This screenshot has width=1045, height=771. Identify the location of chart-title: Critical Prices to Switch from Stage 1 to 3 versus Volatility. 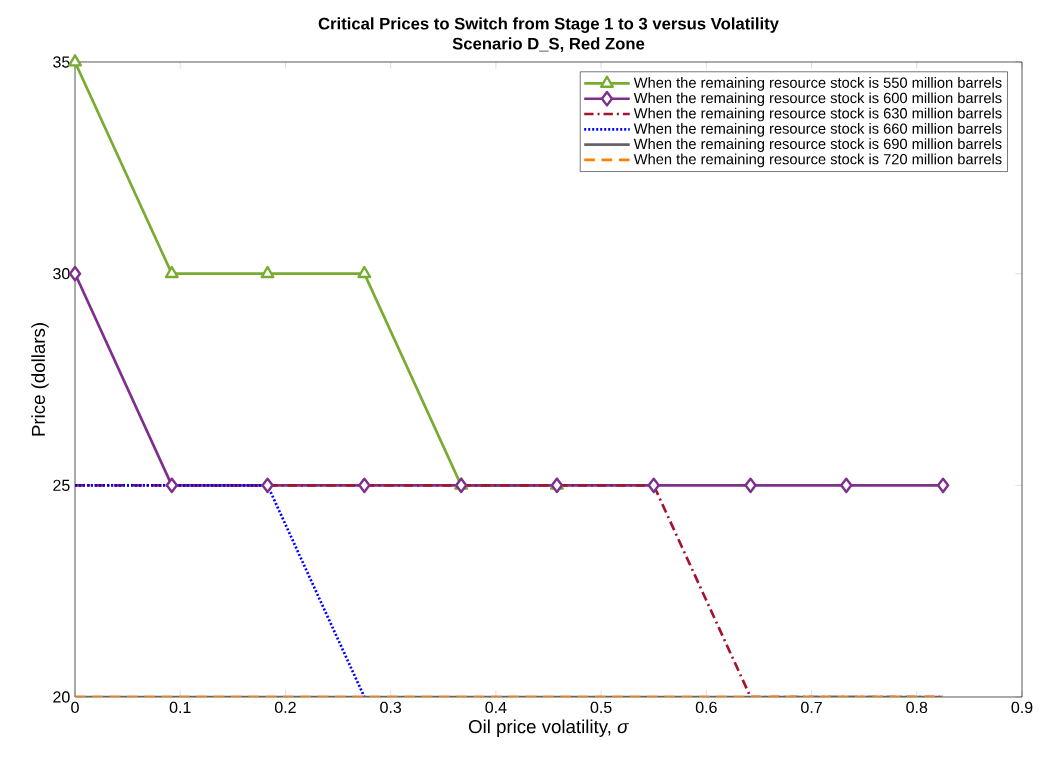
(548, 25).